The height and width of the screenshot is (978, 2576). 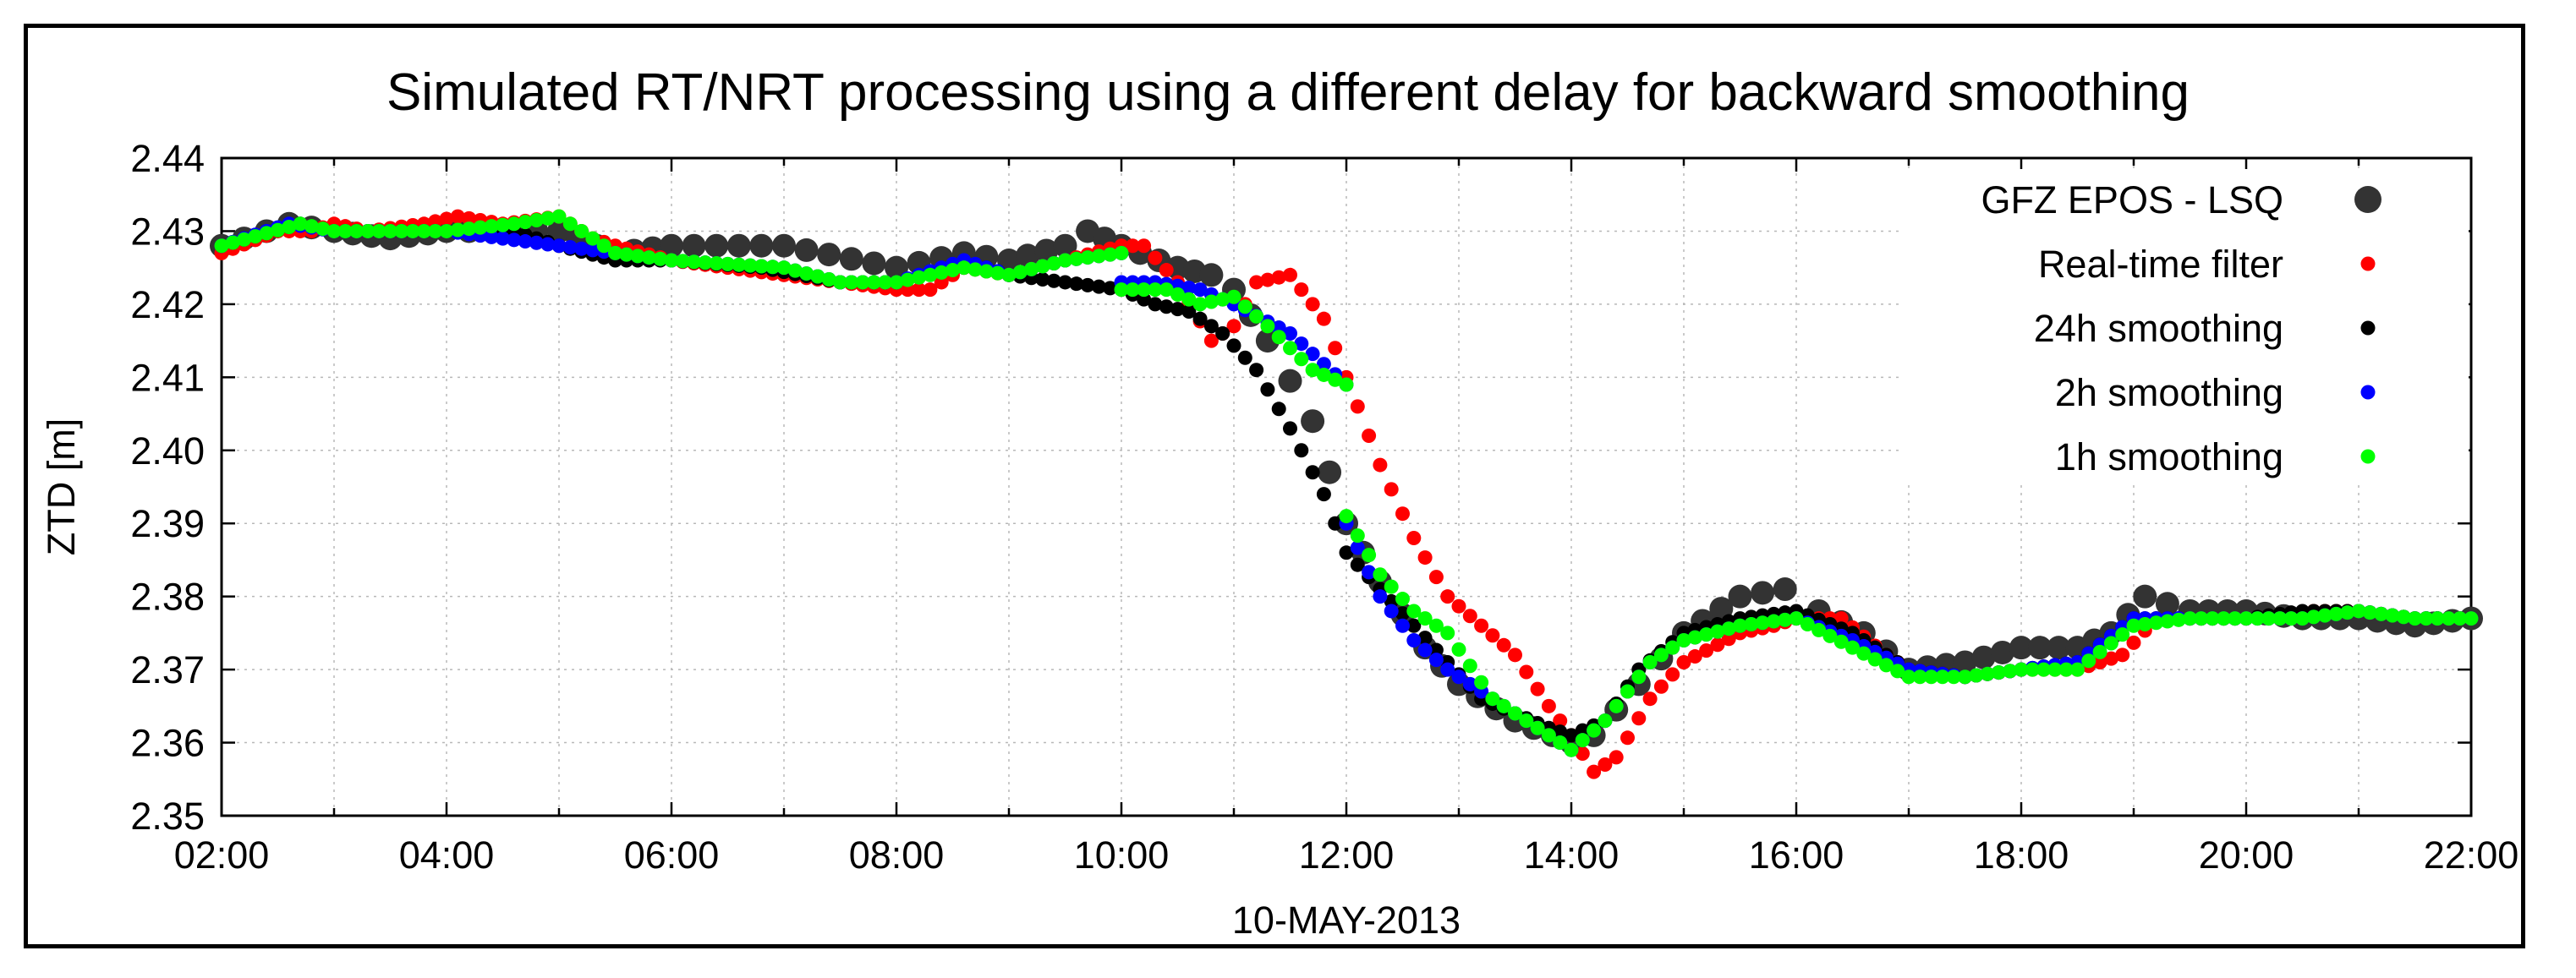 What do you see at coordinates (672, 855) in the screenshot?
I see `x-tick-label: 06:00` at bounding box center [672, 855].